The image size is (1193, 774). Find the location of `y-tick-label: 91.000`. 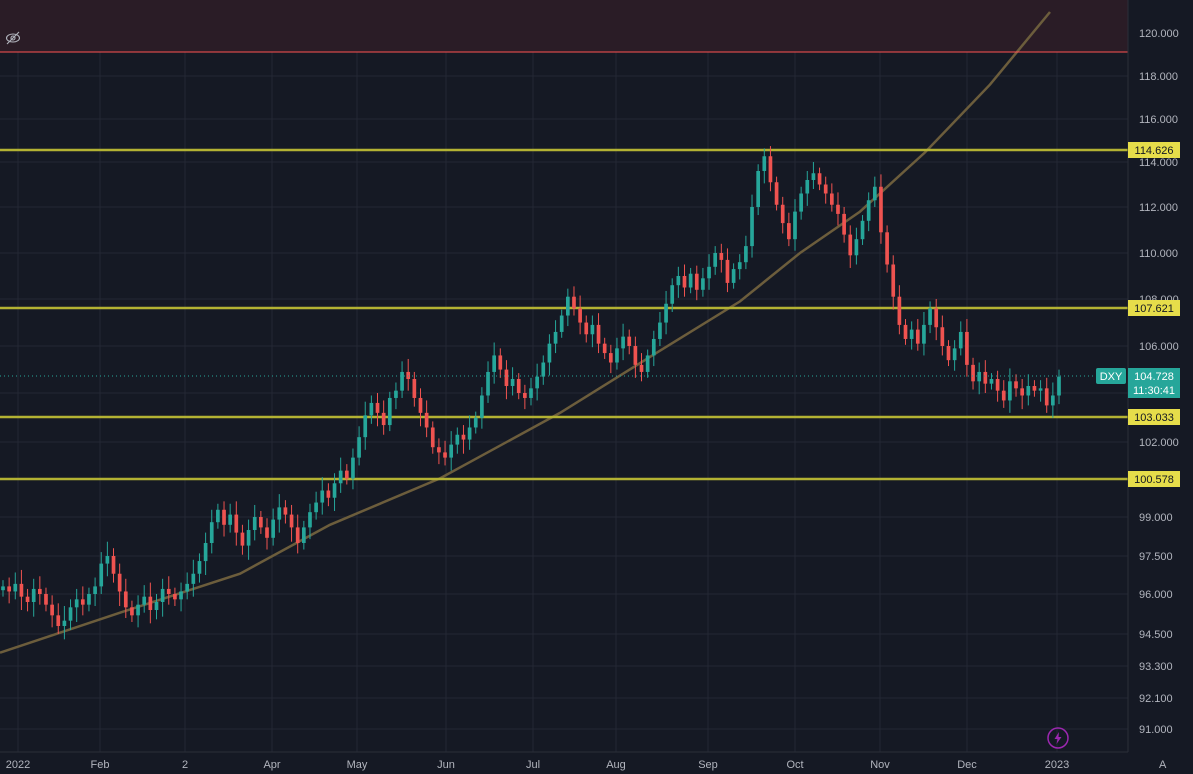

y-tick-label: 91.000 is located at coordinates (1156, 730).